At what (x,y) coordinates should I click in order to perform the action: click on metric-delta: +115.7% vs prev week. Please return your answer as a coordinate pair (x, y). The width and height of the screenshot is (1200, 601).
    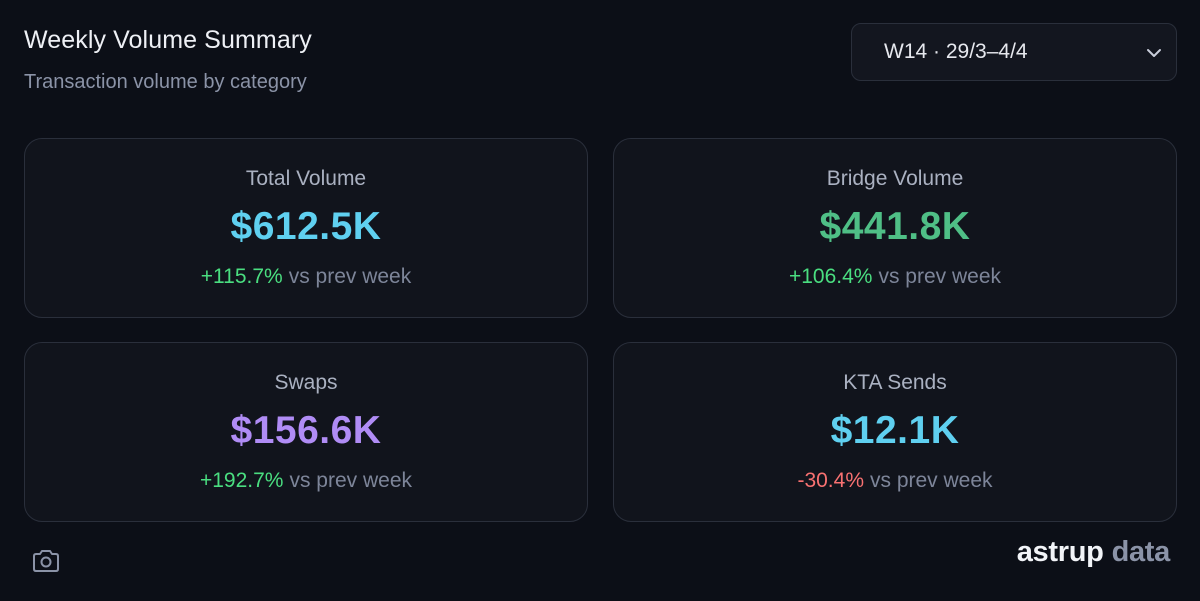
    Looking at the image, I should click on (306, 277).